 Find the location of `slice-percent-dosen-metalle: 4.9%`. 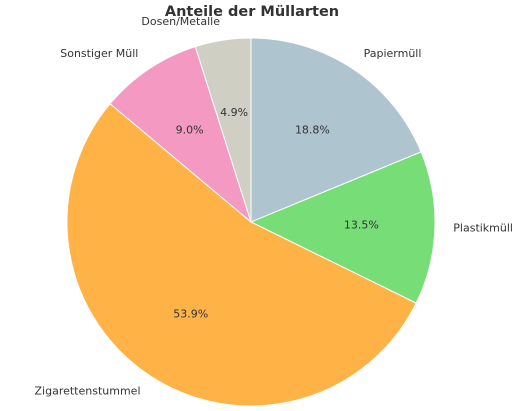

slice-percent-dosen-metalle: 4.9% is located at coordinates (234, 112).